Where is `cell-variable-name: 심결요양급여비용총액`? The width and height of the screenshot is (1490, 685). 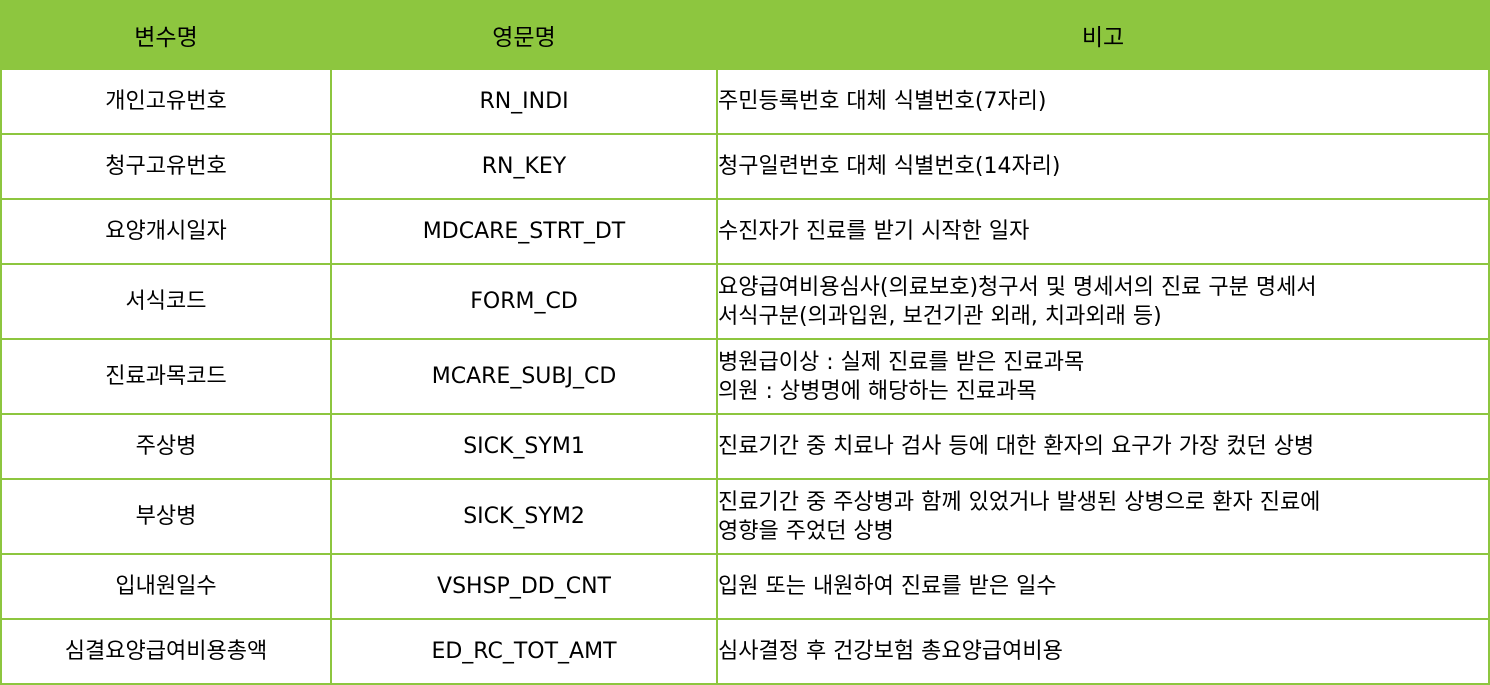 cell-variable-name: 심결요양급여비용총액 is located at coordinates (166, 651).